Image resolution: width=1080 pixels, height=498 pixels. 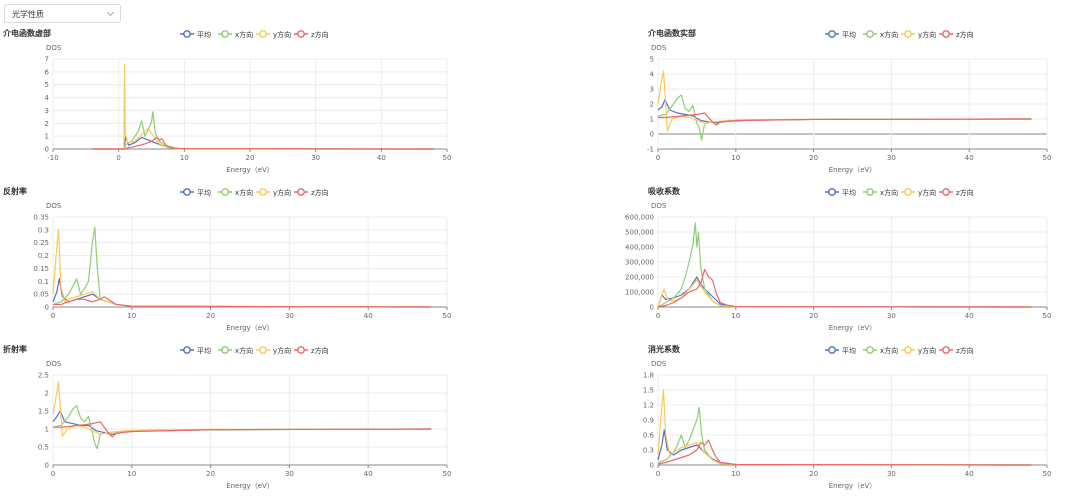 I want to click on y-tick-label: 0.35, so click(x=41, y=218).